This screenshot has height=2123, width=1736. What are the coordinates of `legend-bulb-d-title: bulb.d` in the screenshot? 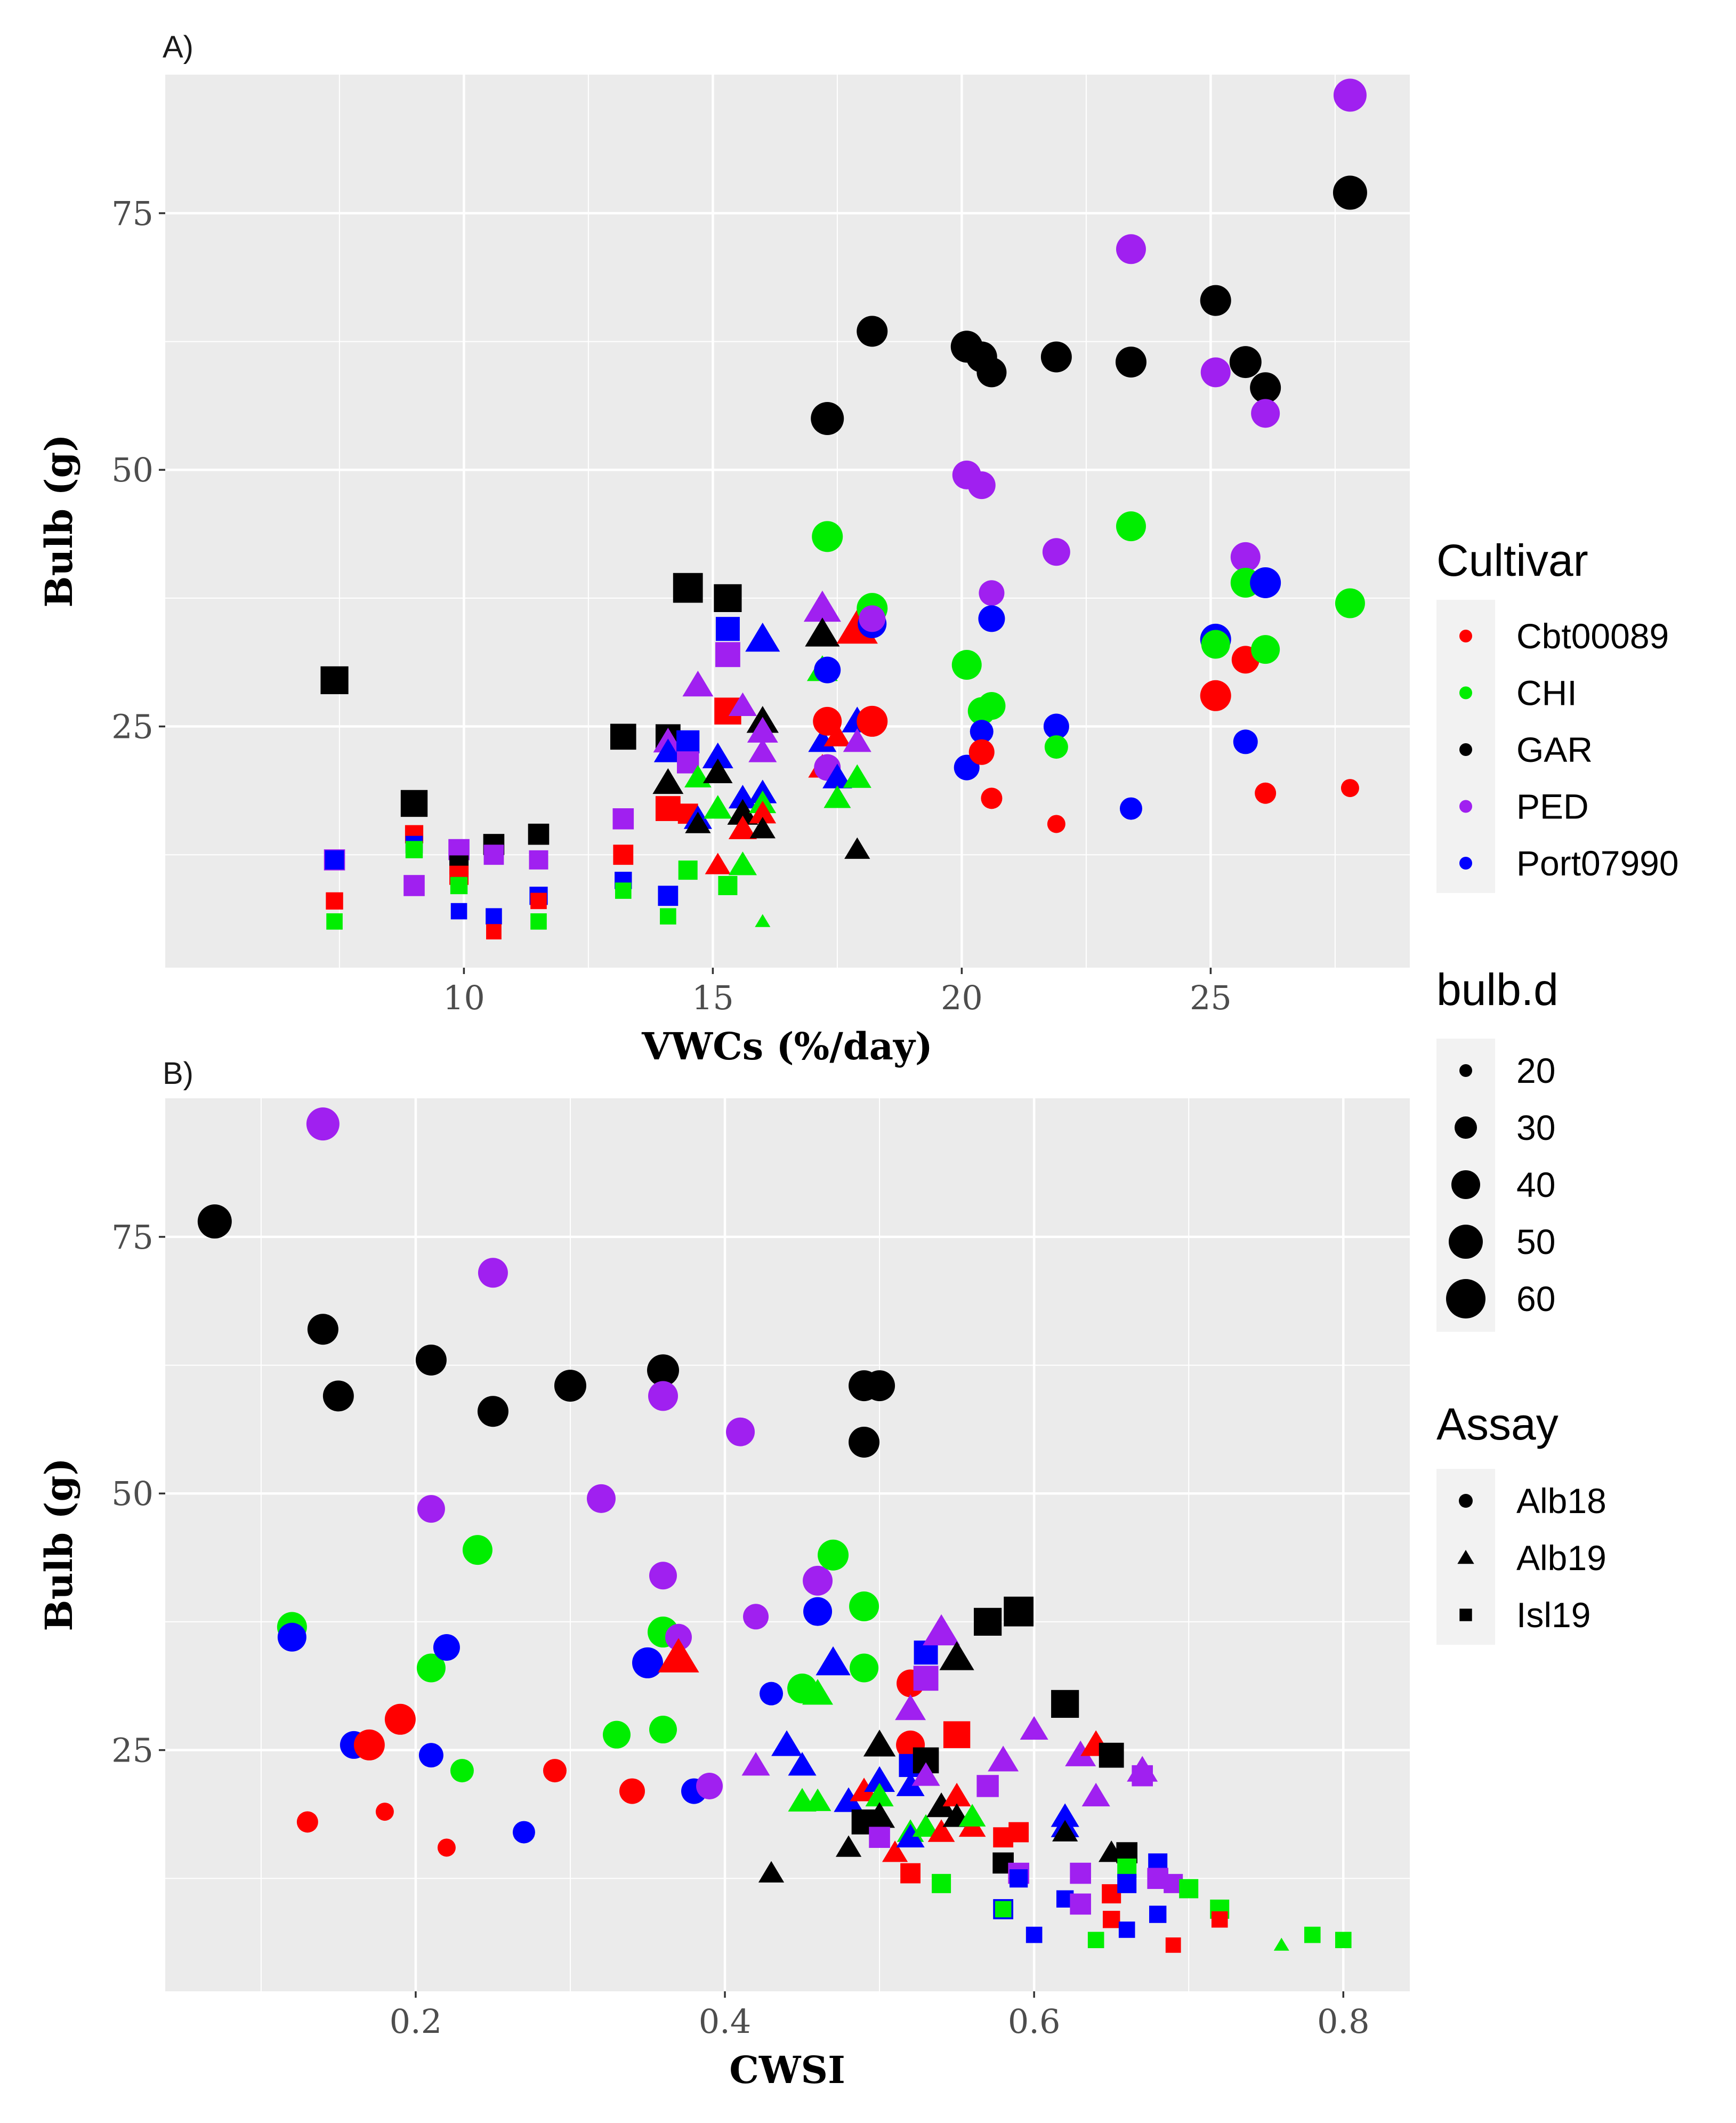 It's located at (1497, 990).